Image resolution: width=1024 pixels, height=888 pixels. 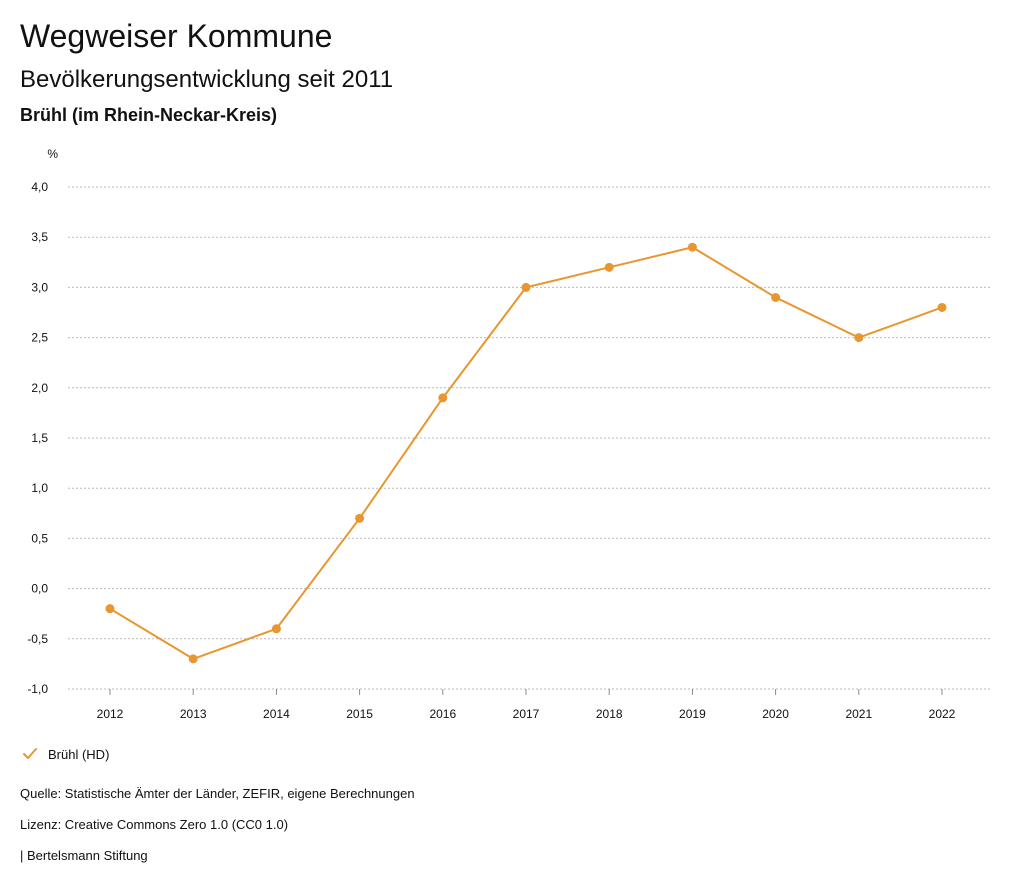 What do you see at coordinates (276, 714) in the screenshot?
I see `x-tick-label: 2014` at bounding box center [276, 714].